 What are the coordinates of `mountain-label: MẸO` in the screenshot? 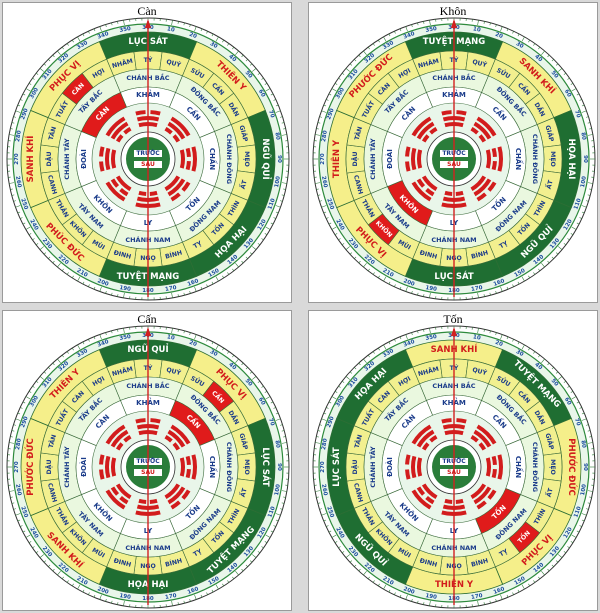 It's located at (552, 467).